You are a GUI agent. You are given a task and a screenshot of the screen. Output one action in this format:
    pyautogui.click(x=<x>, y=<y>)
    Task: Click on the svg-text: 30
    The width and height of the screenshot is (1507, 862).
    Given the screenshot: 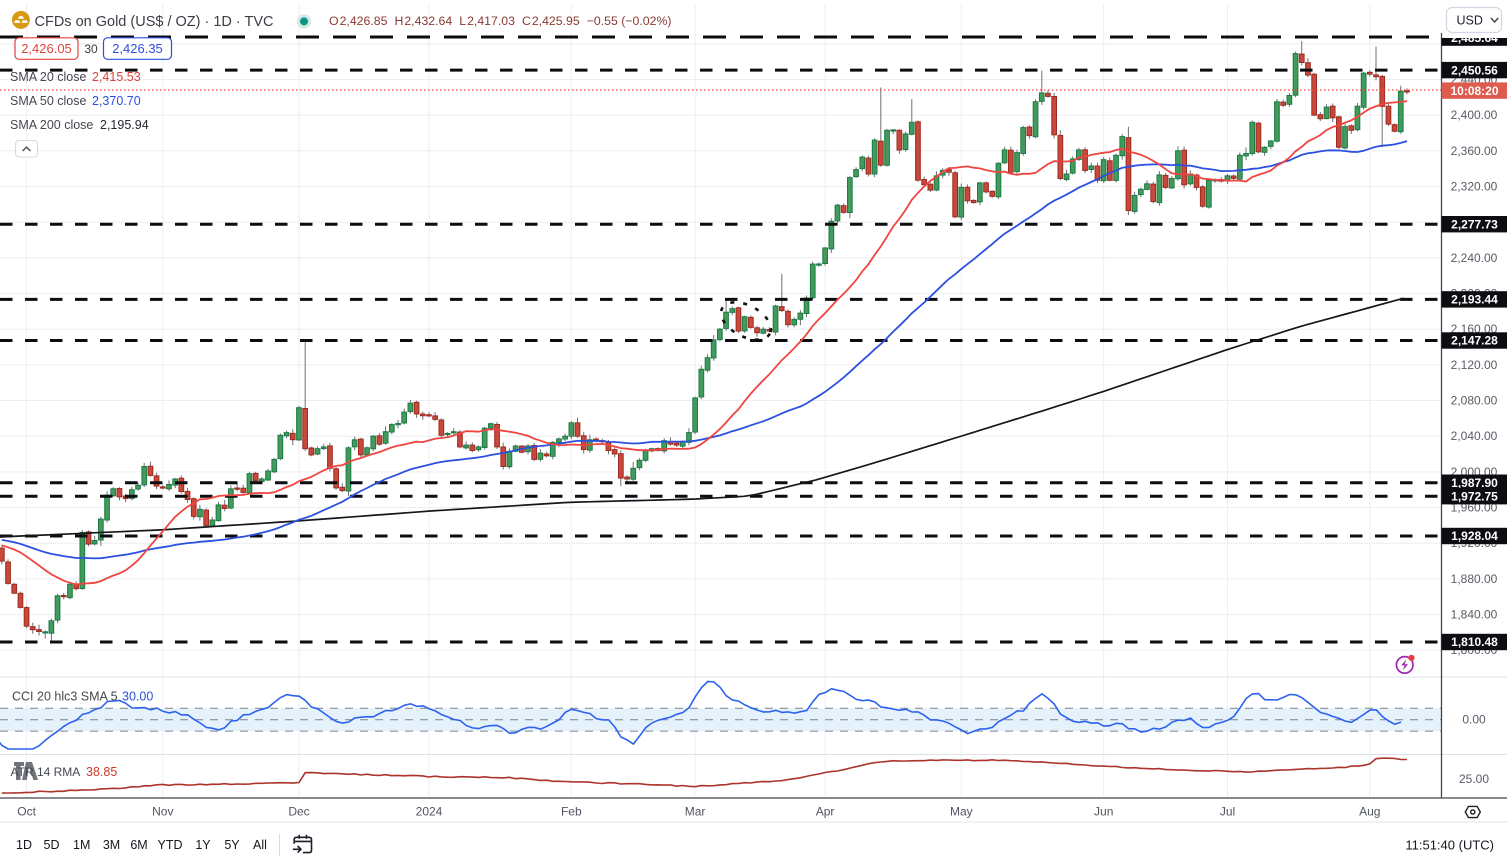 What is the action you would take?
    pyautogui.click(x=91, y=49)
    